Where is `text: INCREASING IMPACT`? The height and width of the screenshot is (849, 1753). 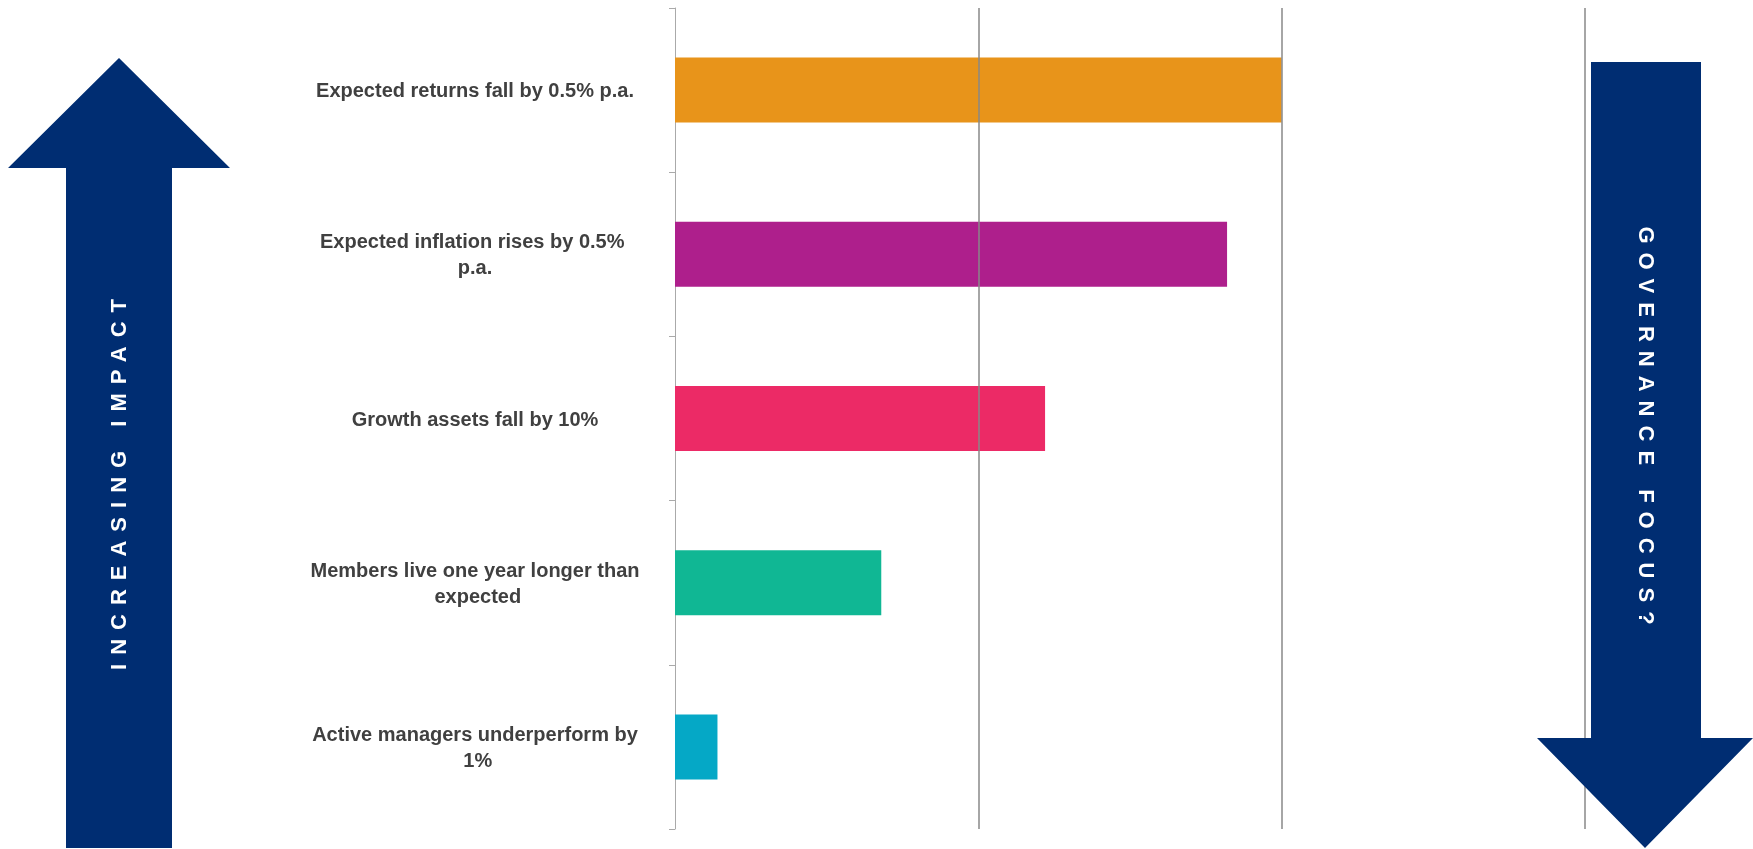
text: INCREASING IMPACT is located at coordinates (119, 480).